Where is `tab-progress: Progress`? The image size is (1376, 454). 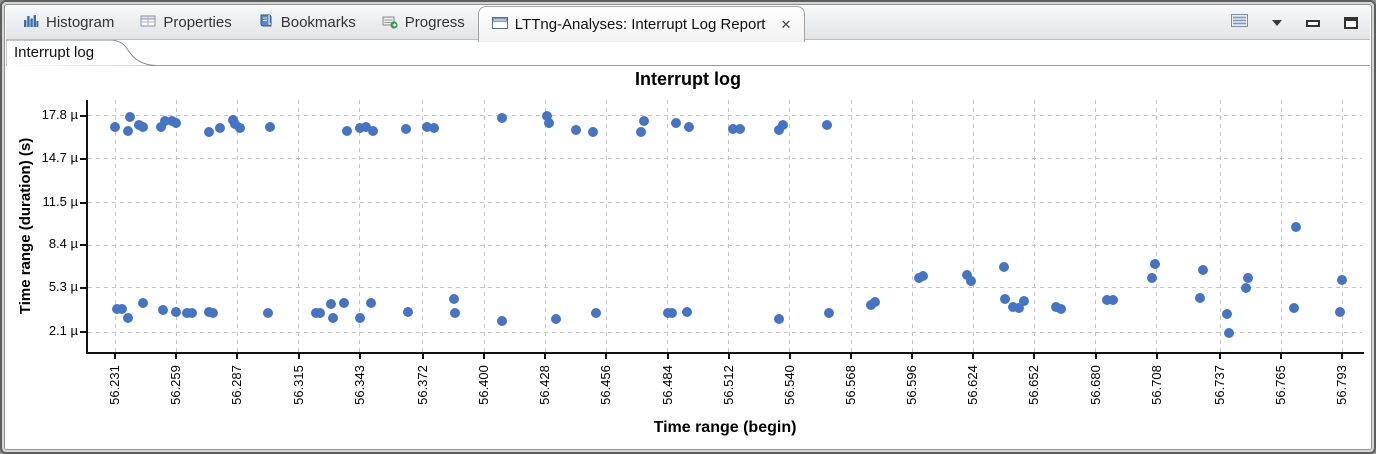 tab-progress: Progress is located at coordinates (423, 22).